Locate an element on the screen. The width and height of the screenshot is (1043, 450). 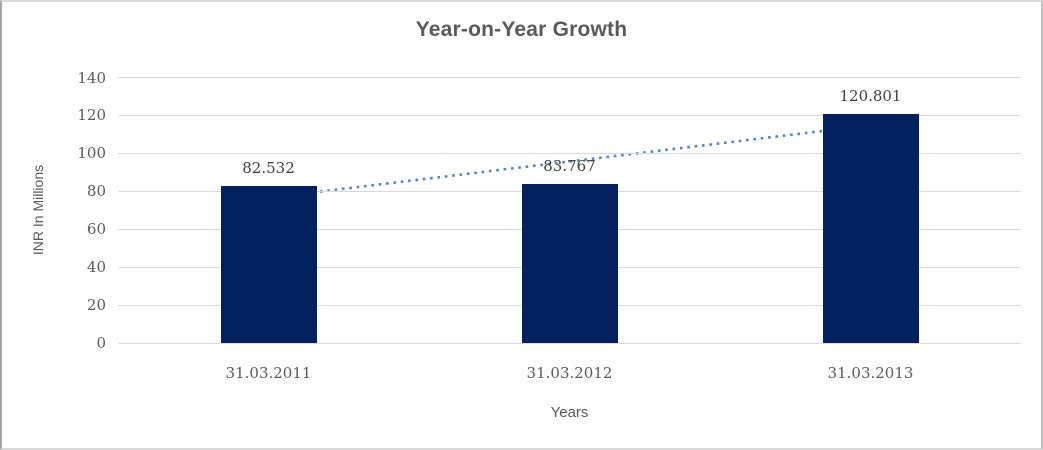
bar-value-label: 83.767 is located at coordinates (569, 166).